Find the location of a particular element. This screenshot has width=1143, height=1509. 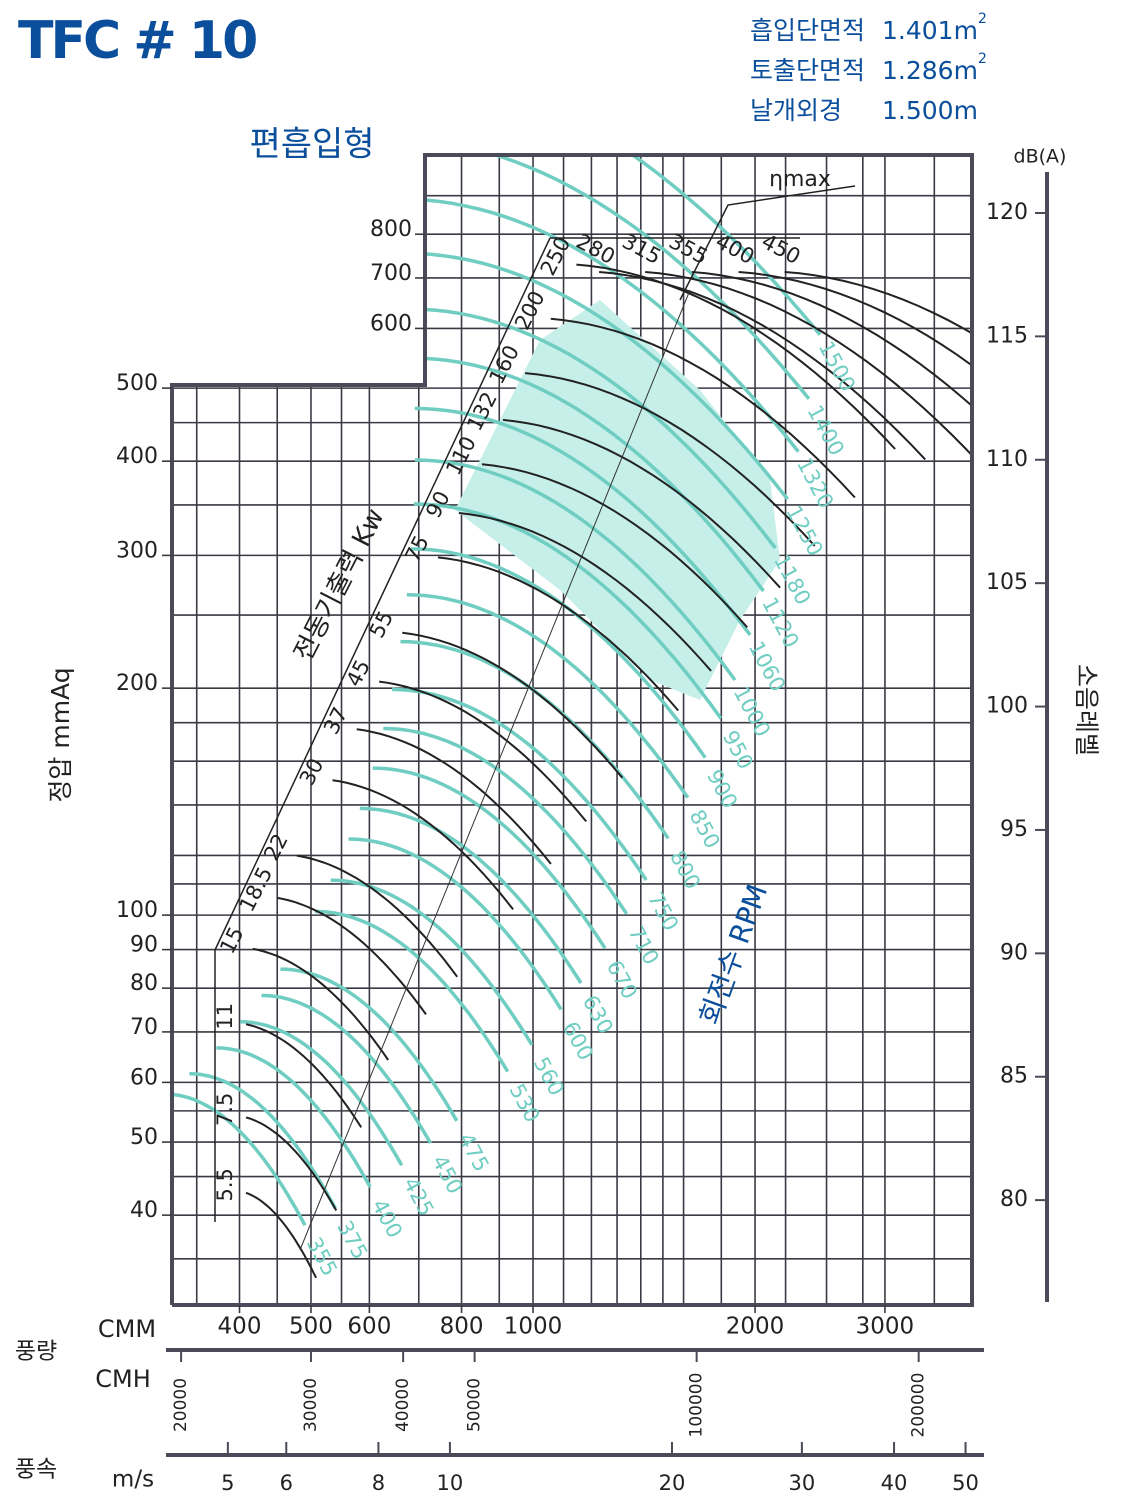

x-tick-label: 3000 is located at coordinates (885, 1327).